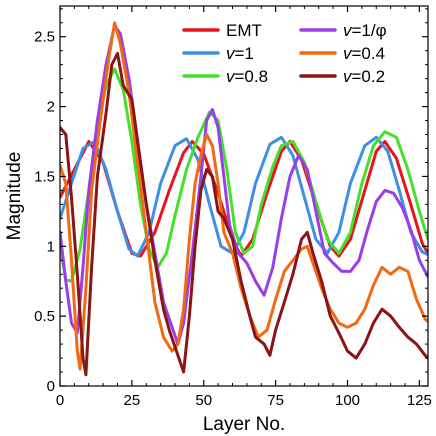  What do you see at coordinates (347, 400) in the screenshot?
I see `x-tick-label: 100` at bounding box center [347, 400].